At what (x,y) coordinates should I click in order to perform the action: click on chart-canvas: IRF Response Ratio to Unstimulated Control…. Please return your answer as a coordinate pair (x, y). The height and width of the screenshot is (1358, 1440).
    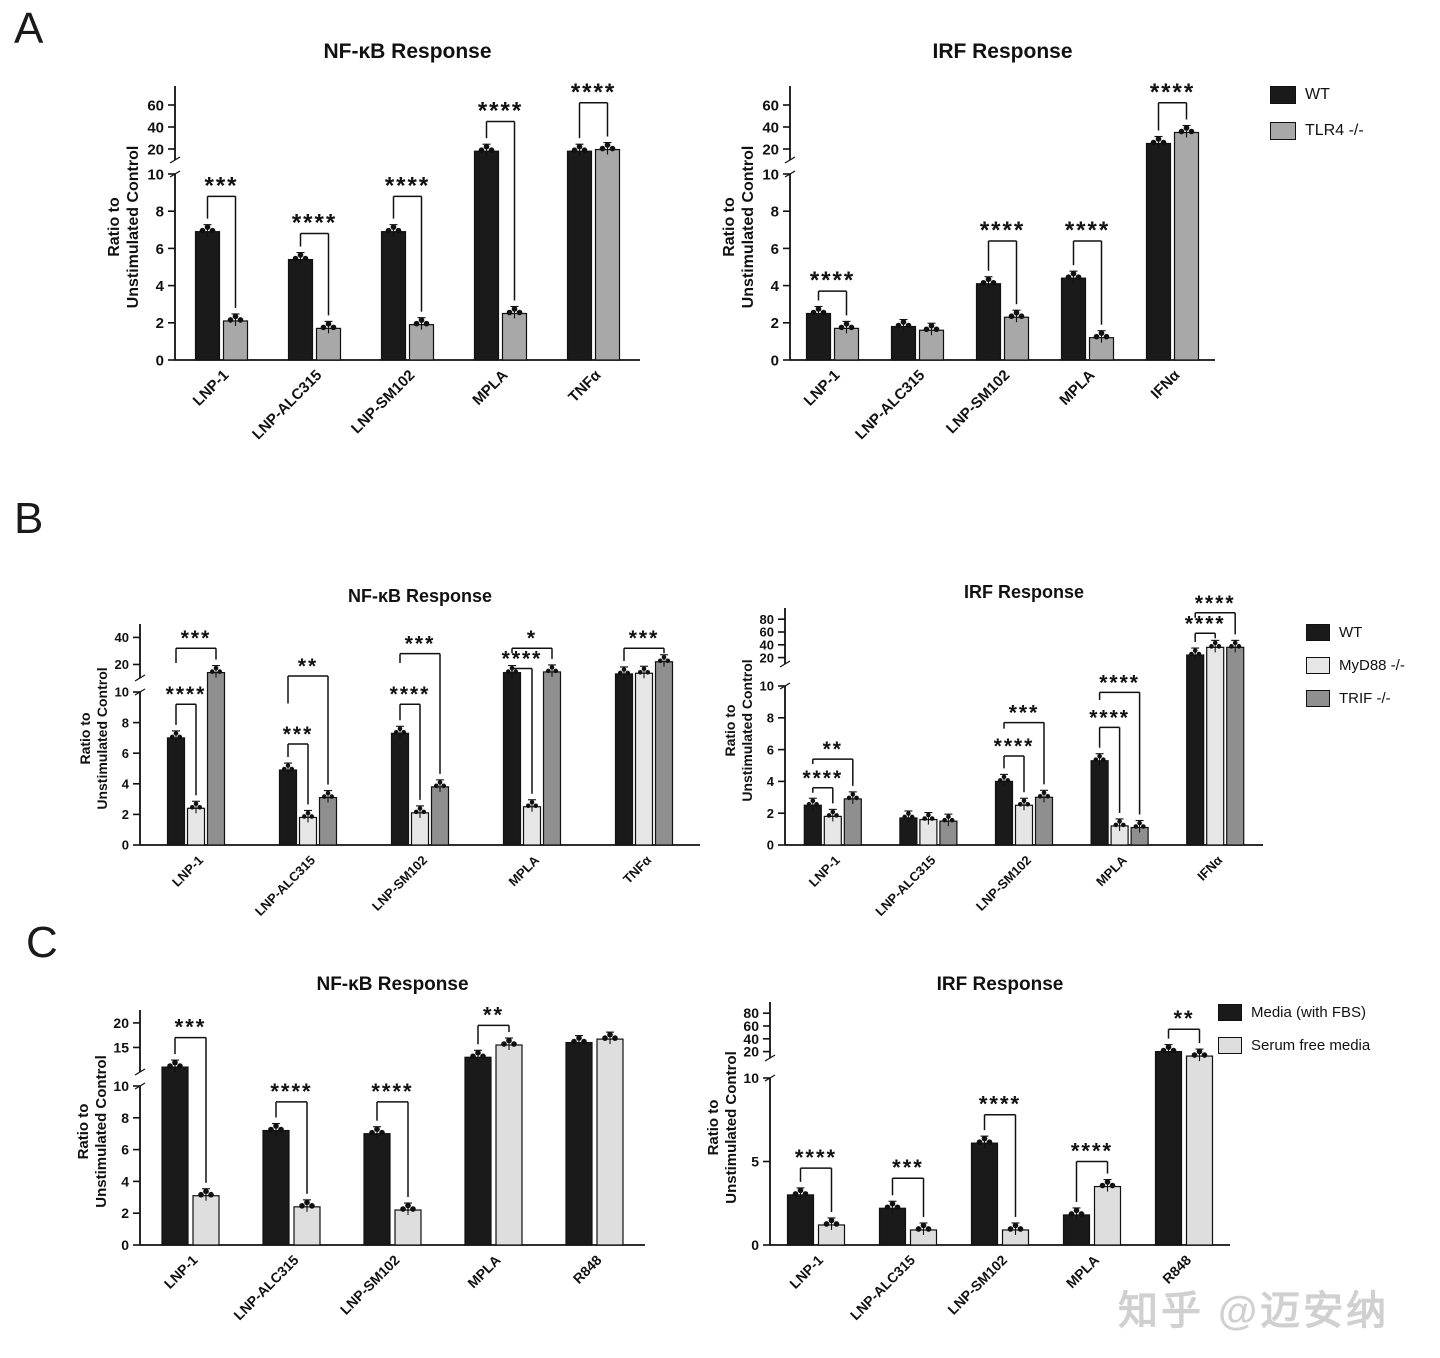
    Looking at the image, I should click on (967, 1148).